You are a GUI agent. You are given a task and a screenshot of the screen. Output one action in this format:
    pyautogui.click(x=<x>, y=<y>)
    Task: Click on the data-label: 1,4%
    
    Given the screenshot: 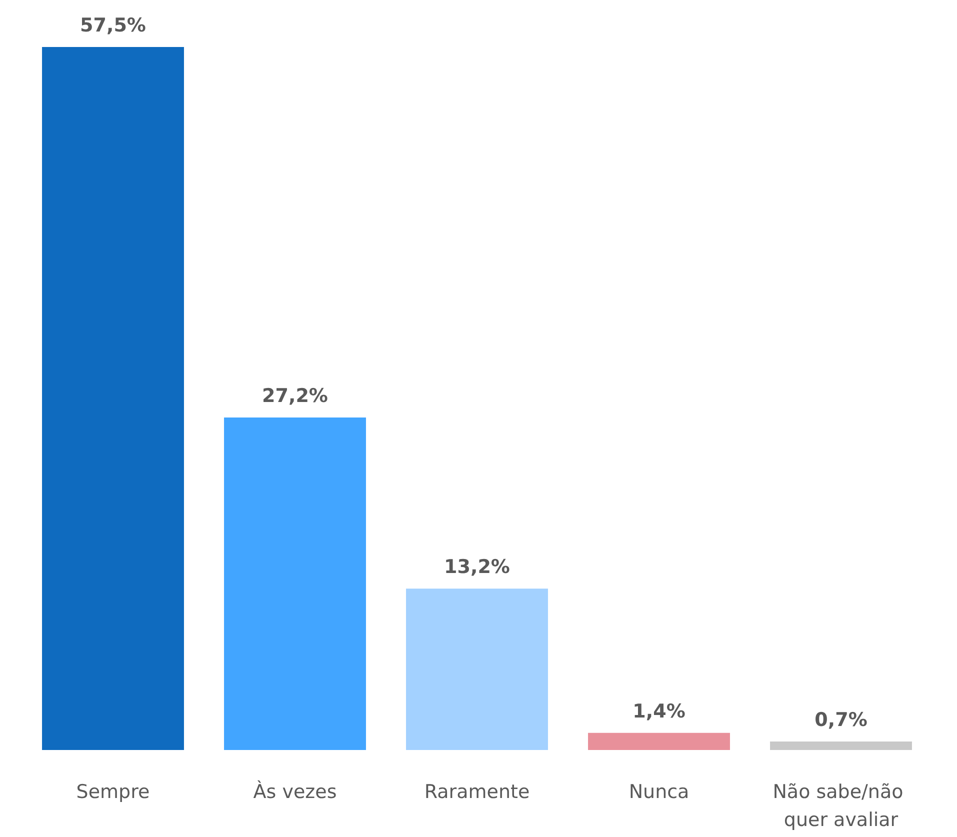 What is the action you would take?
    pyautogui.click(x=659, y=711)
    